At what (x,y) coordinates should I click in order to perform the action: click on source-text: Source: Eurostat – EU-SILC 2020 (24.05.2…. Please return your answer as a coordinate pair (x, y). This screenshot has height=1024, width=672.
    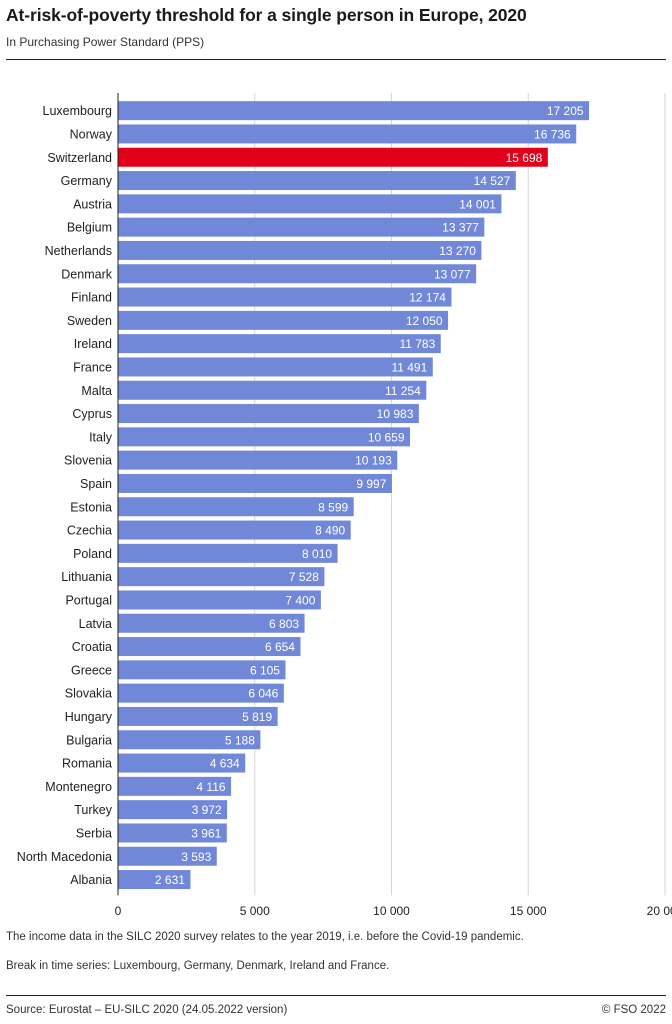
    Looking at the image, I should click on (147, 1010).